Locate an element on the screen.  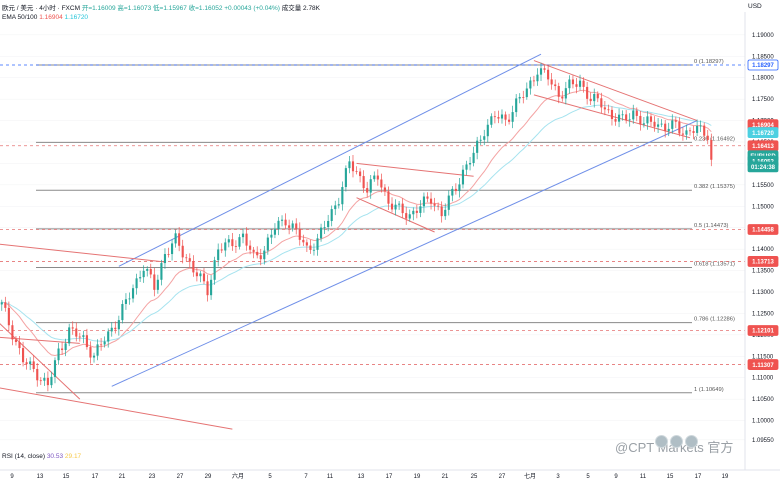
y-tick-label: 1.10500 is located at coordinates (763, 400).